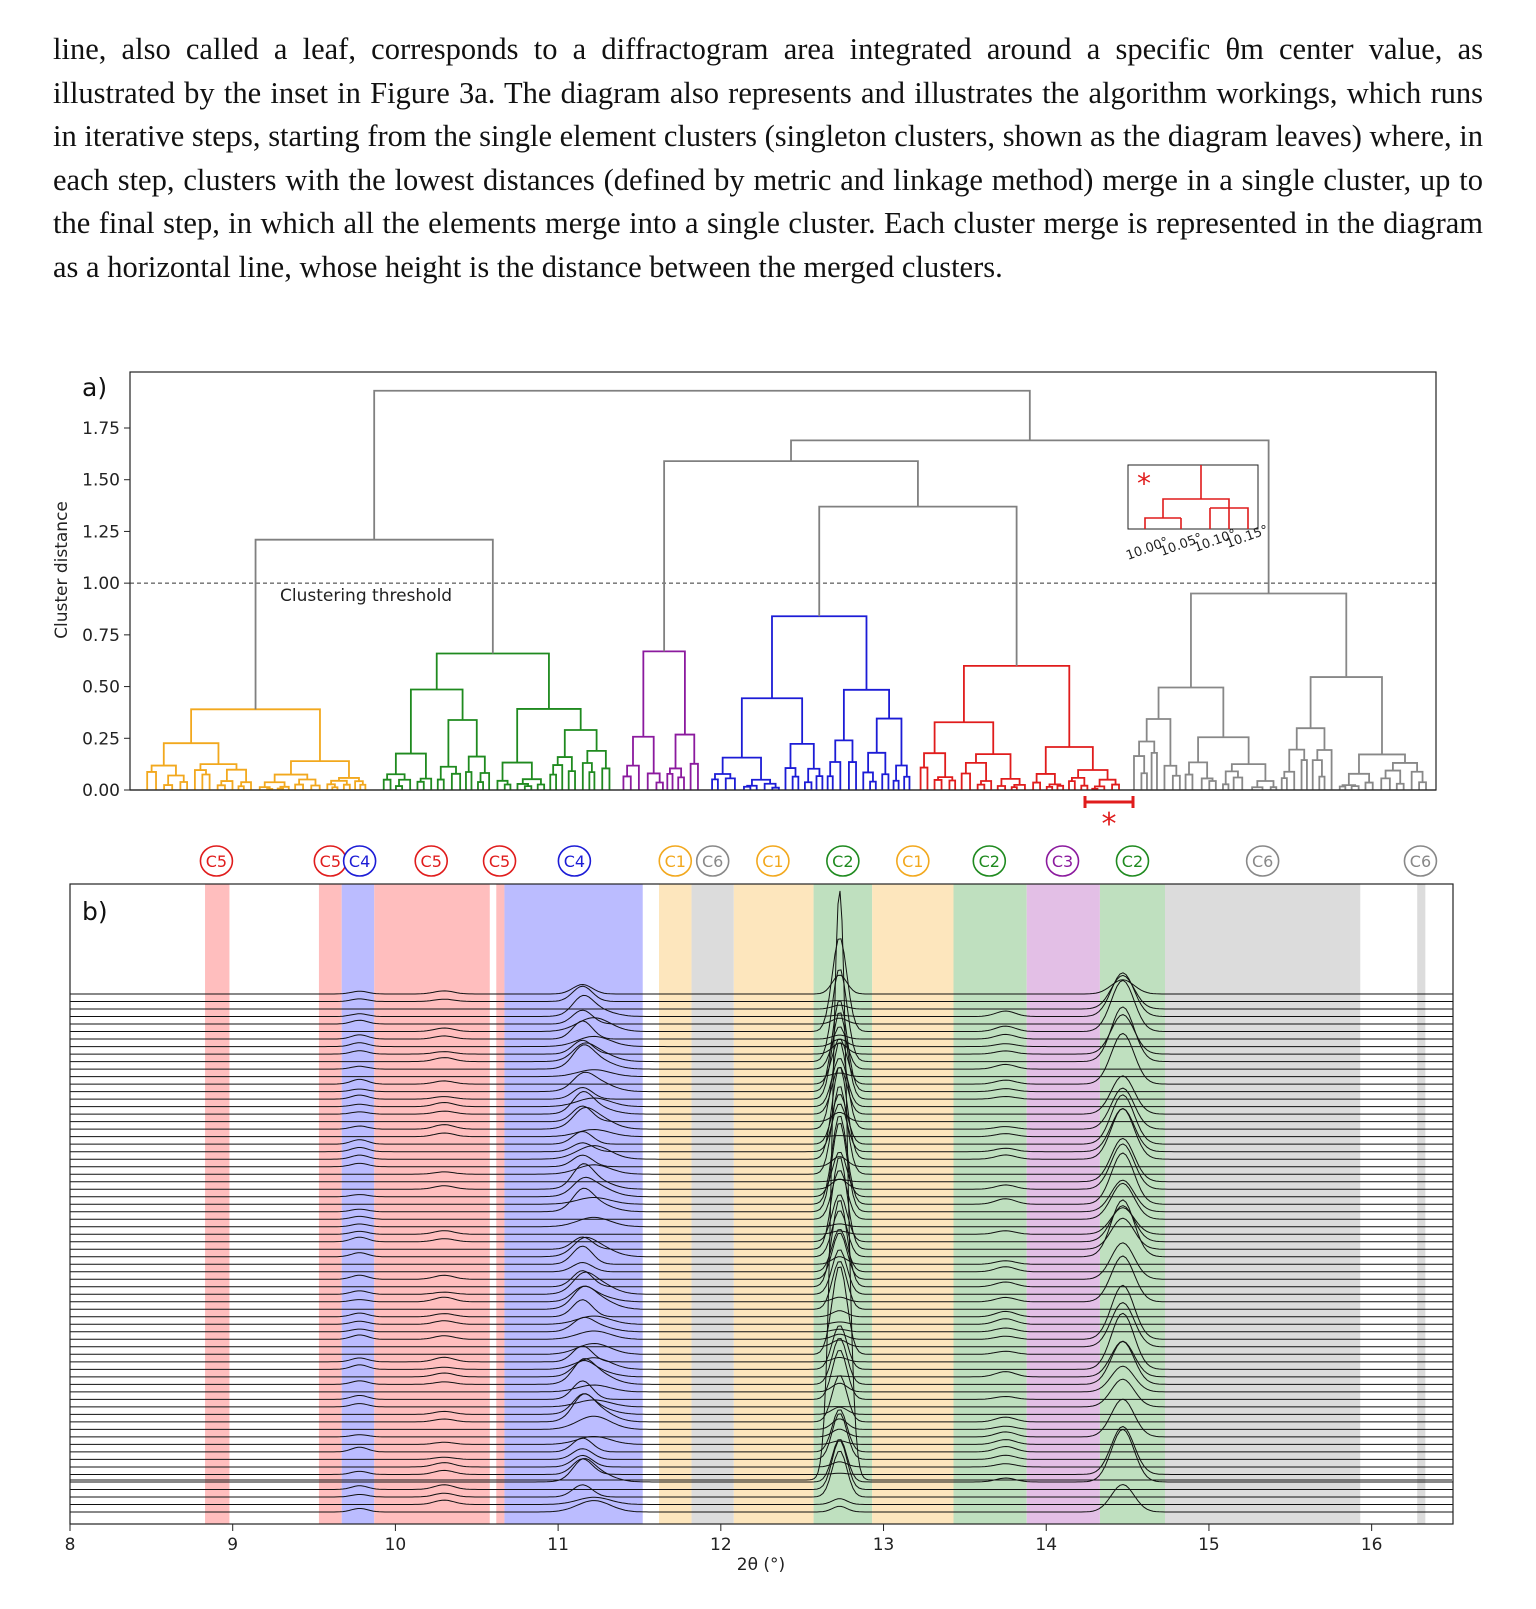  What do you see at coordinates (1109, 824) in the screenshot?
I see `highlight-marker: *` at bounding box center [1109, 824].